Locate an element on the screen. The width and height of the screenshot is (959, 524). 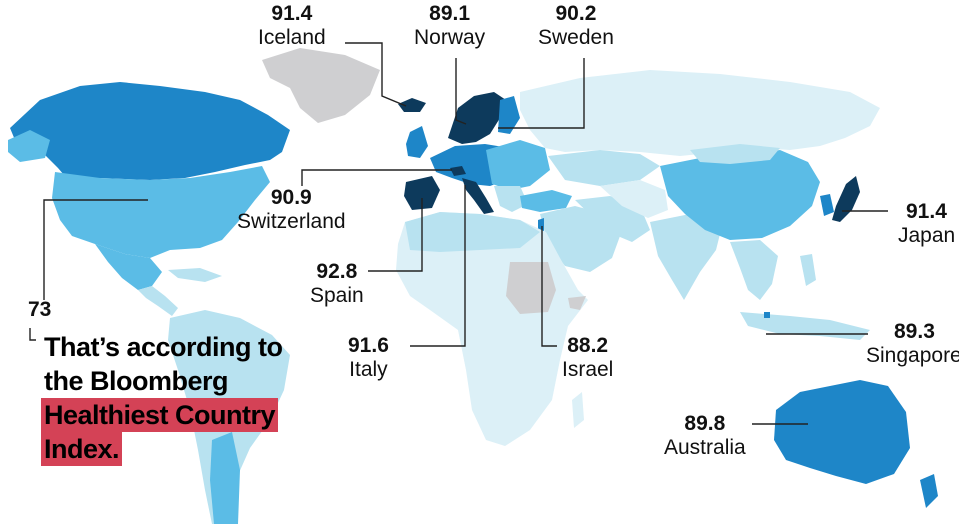
iceland-score: 91.4 is located at coordinates (292, 13).